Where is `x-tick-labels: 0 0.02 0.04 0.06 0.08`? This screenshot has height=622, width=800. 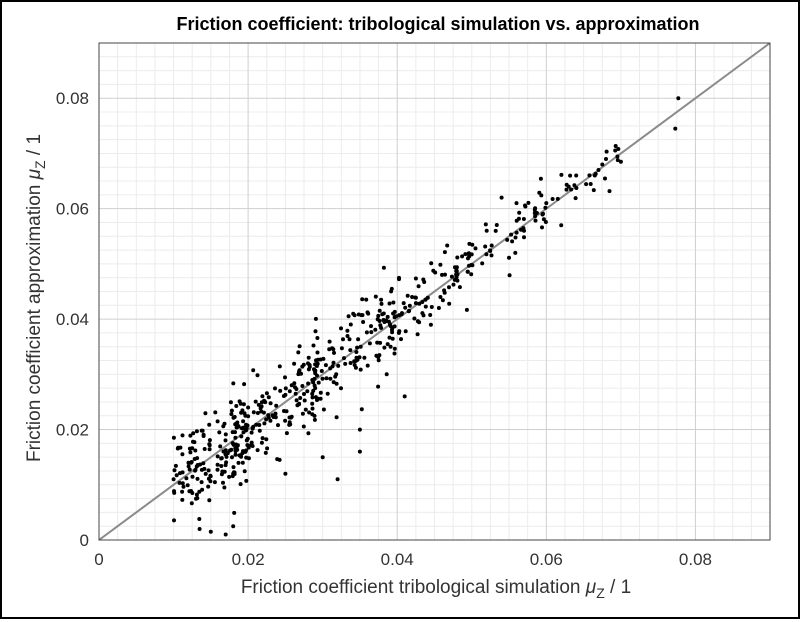 x-tick-labels: 0 0.02 0.04 0.06 0.08 is located at coordinates (403, 559).